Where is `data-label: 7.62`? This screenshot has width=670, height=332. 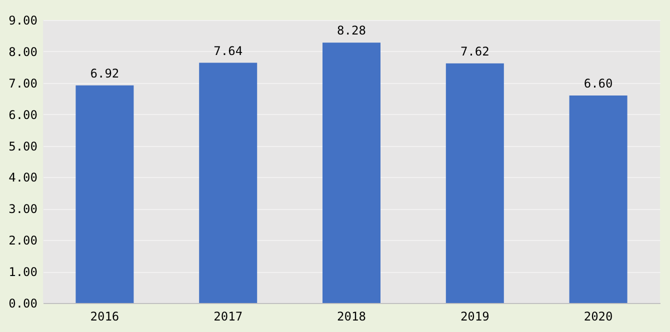
data-label: 7.62 is located at coordinates (475, 51).